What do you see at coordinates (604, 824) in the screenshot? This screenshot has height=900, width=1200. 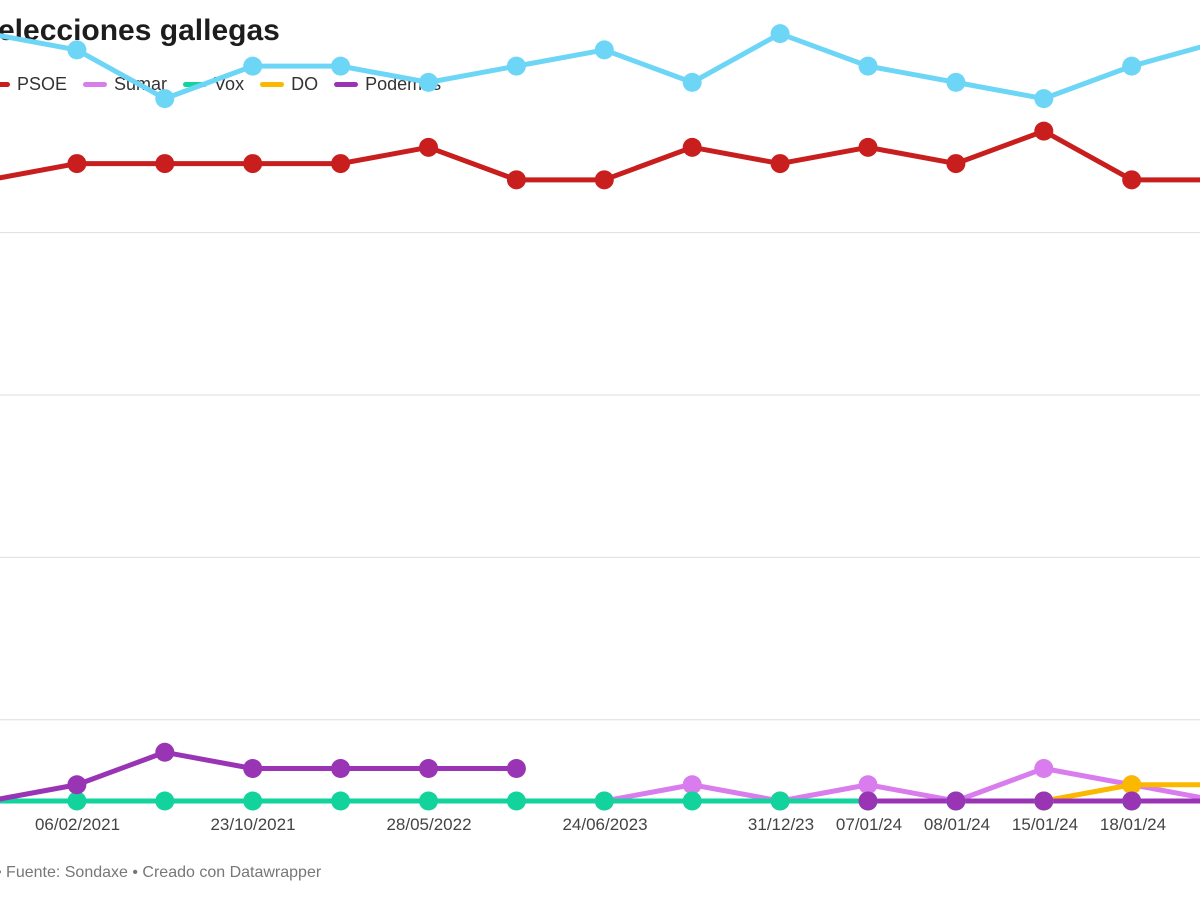 I see `x-tick-label: 24/06/2023` at bounding box center [604, 824].